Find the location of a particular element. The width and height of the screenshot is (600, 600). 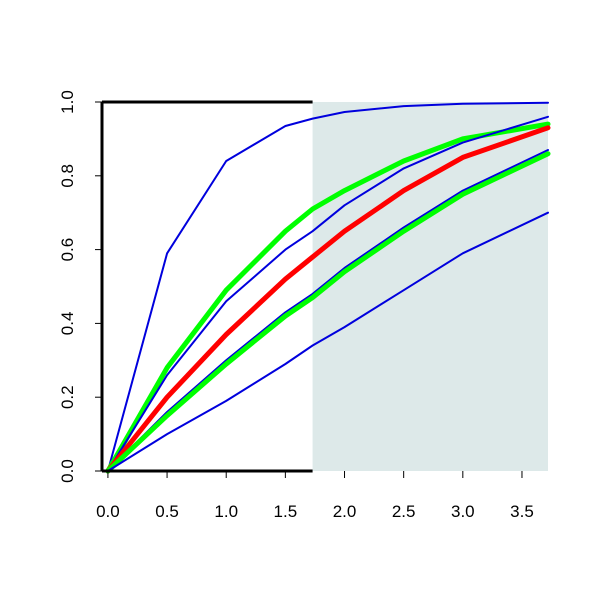

x-tick: 0.0 is located at coordinates (108, 496).